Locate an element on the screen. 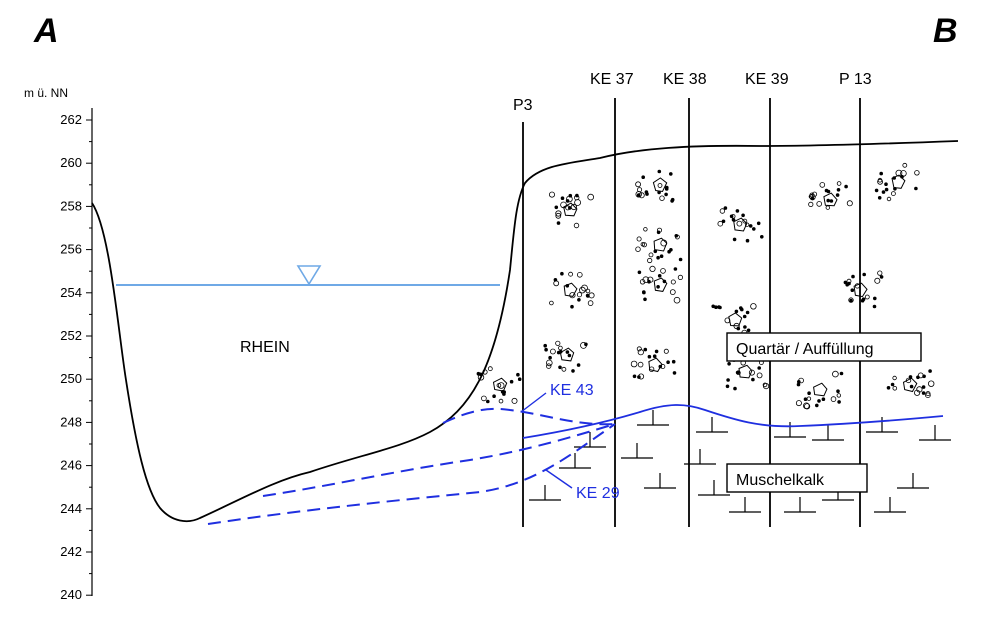  axis-tick-label: 246 is located at coordinates (71, 465).